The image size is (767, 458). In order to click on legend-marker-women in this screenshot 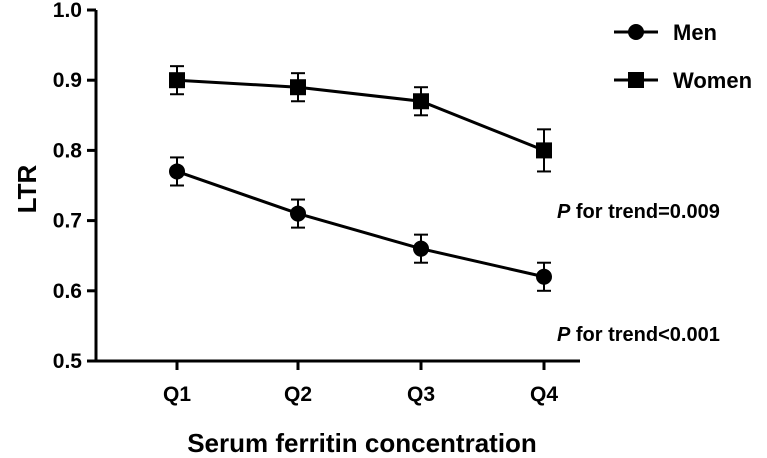, I will do `click(636, 80)`.